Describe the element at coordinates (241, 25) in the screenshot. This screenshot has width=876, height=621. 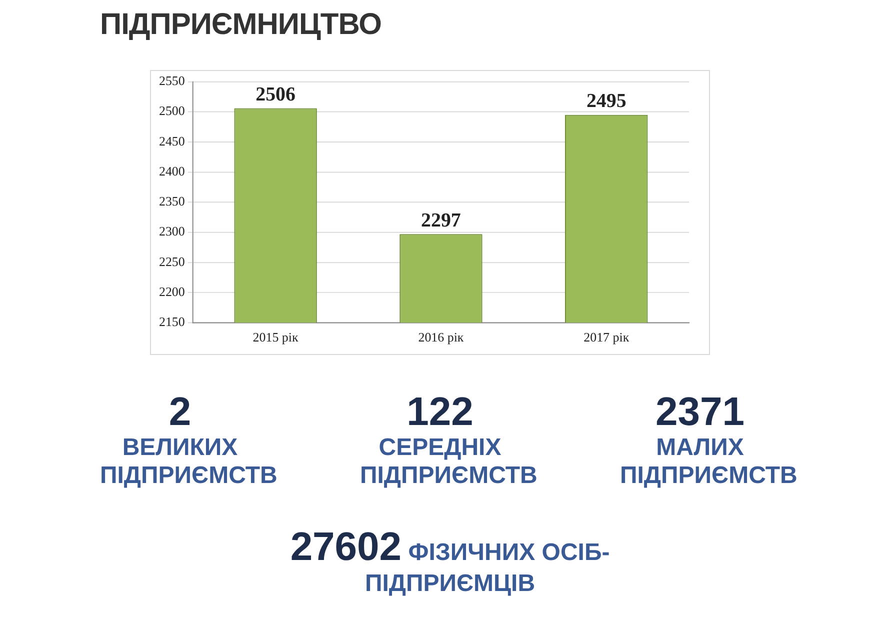
I see `chart-title: ПІДПРИЄМНИЦТВО` at that location.